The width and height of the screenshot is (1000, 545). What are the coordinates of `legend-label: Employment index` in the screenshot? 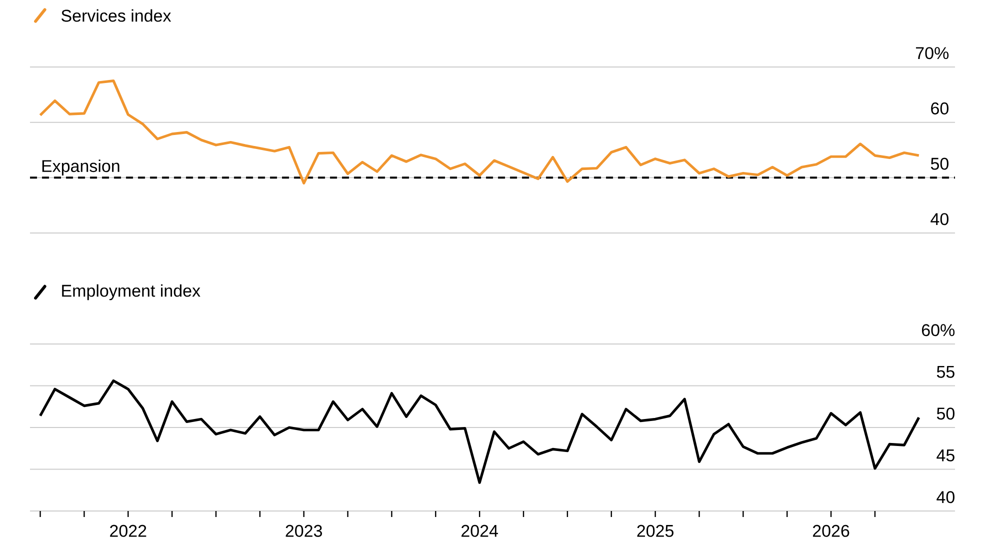 It's located at (131, 292).